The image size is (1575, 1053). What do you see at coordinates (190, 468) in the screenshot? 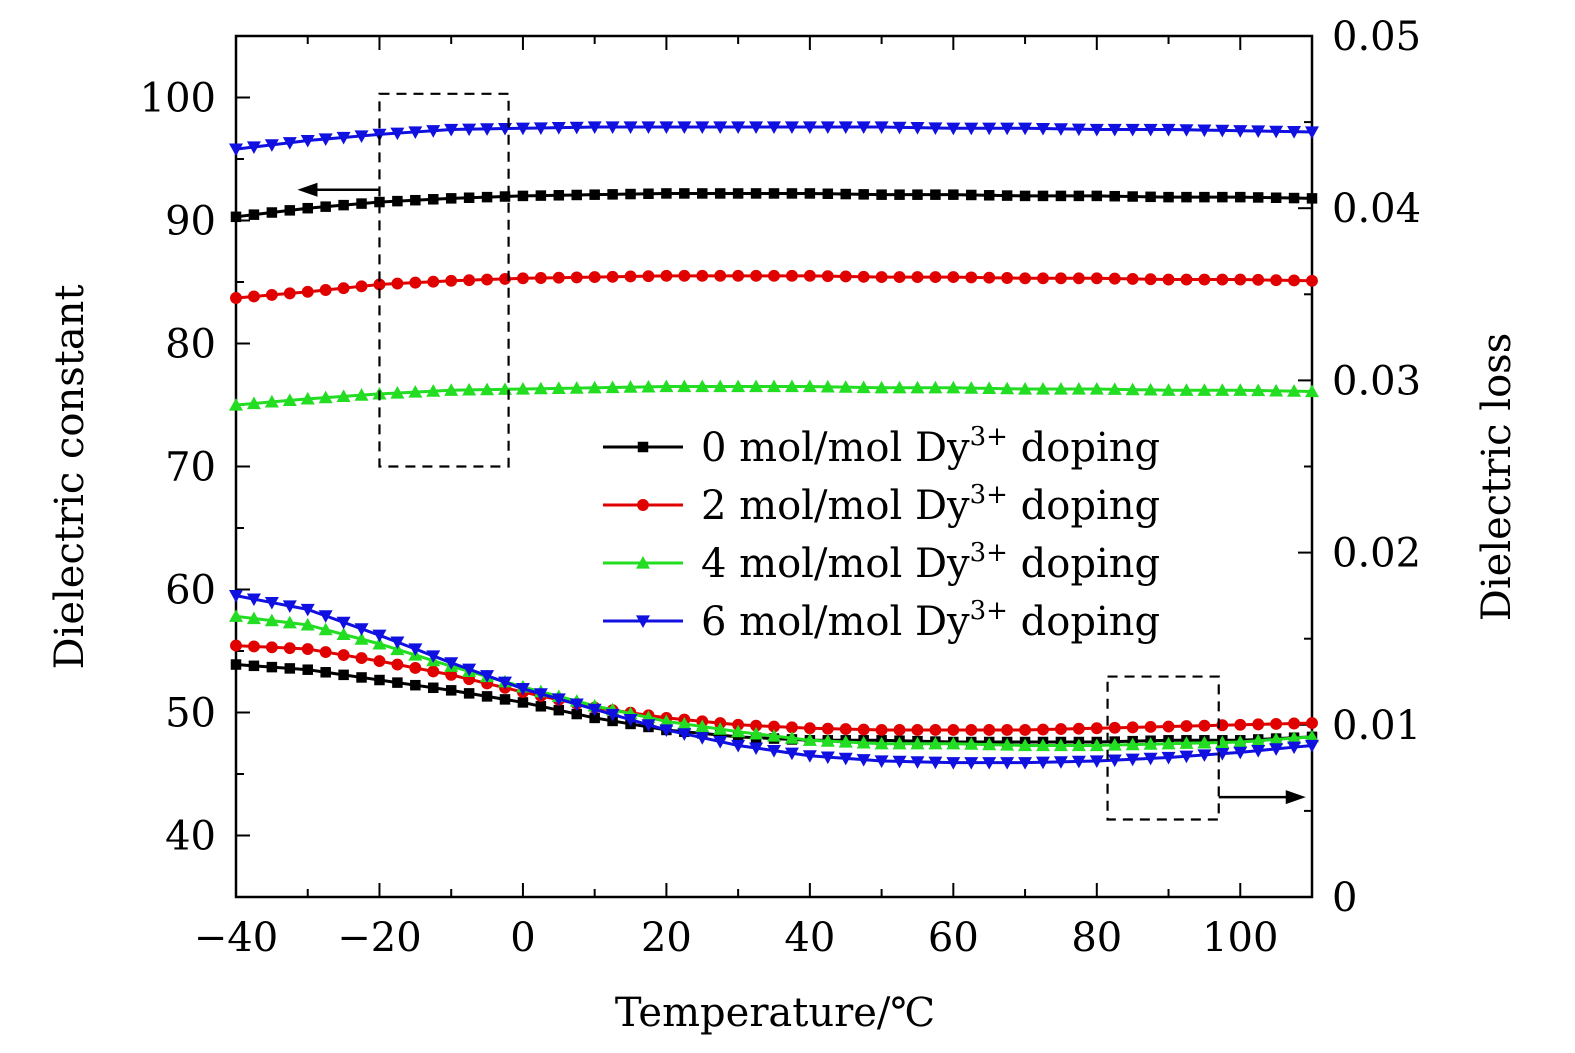
I see `y-left-tick-label: 70` at bounding box center [190, 468].